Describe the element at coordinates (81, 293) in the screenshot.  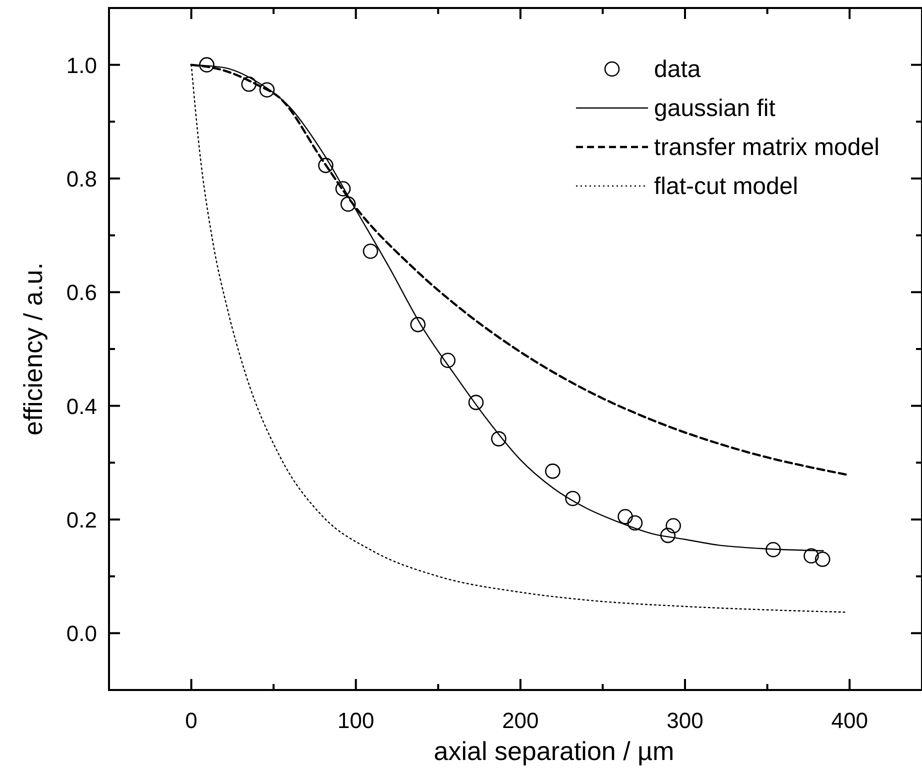
I see `y-tick-label: 0.6` at that location.